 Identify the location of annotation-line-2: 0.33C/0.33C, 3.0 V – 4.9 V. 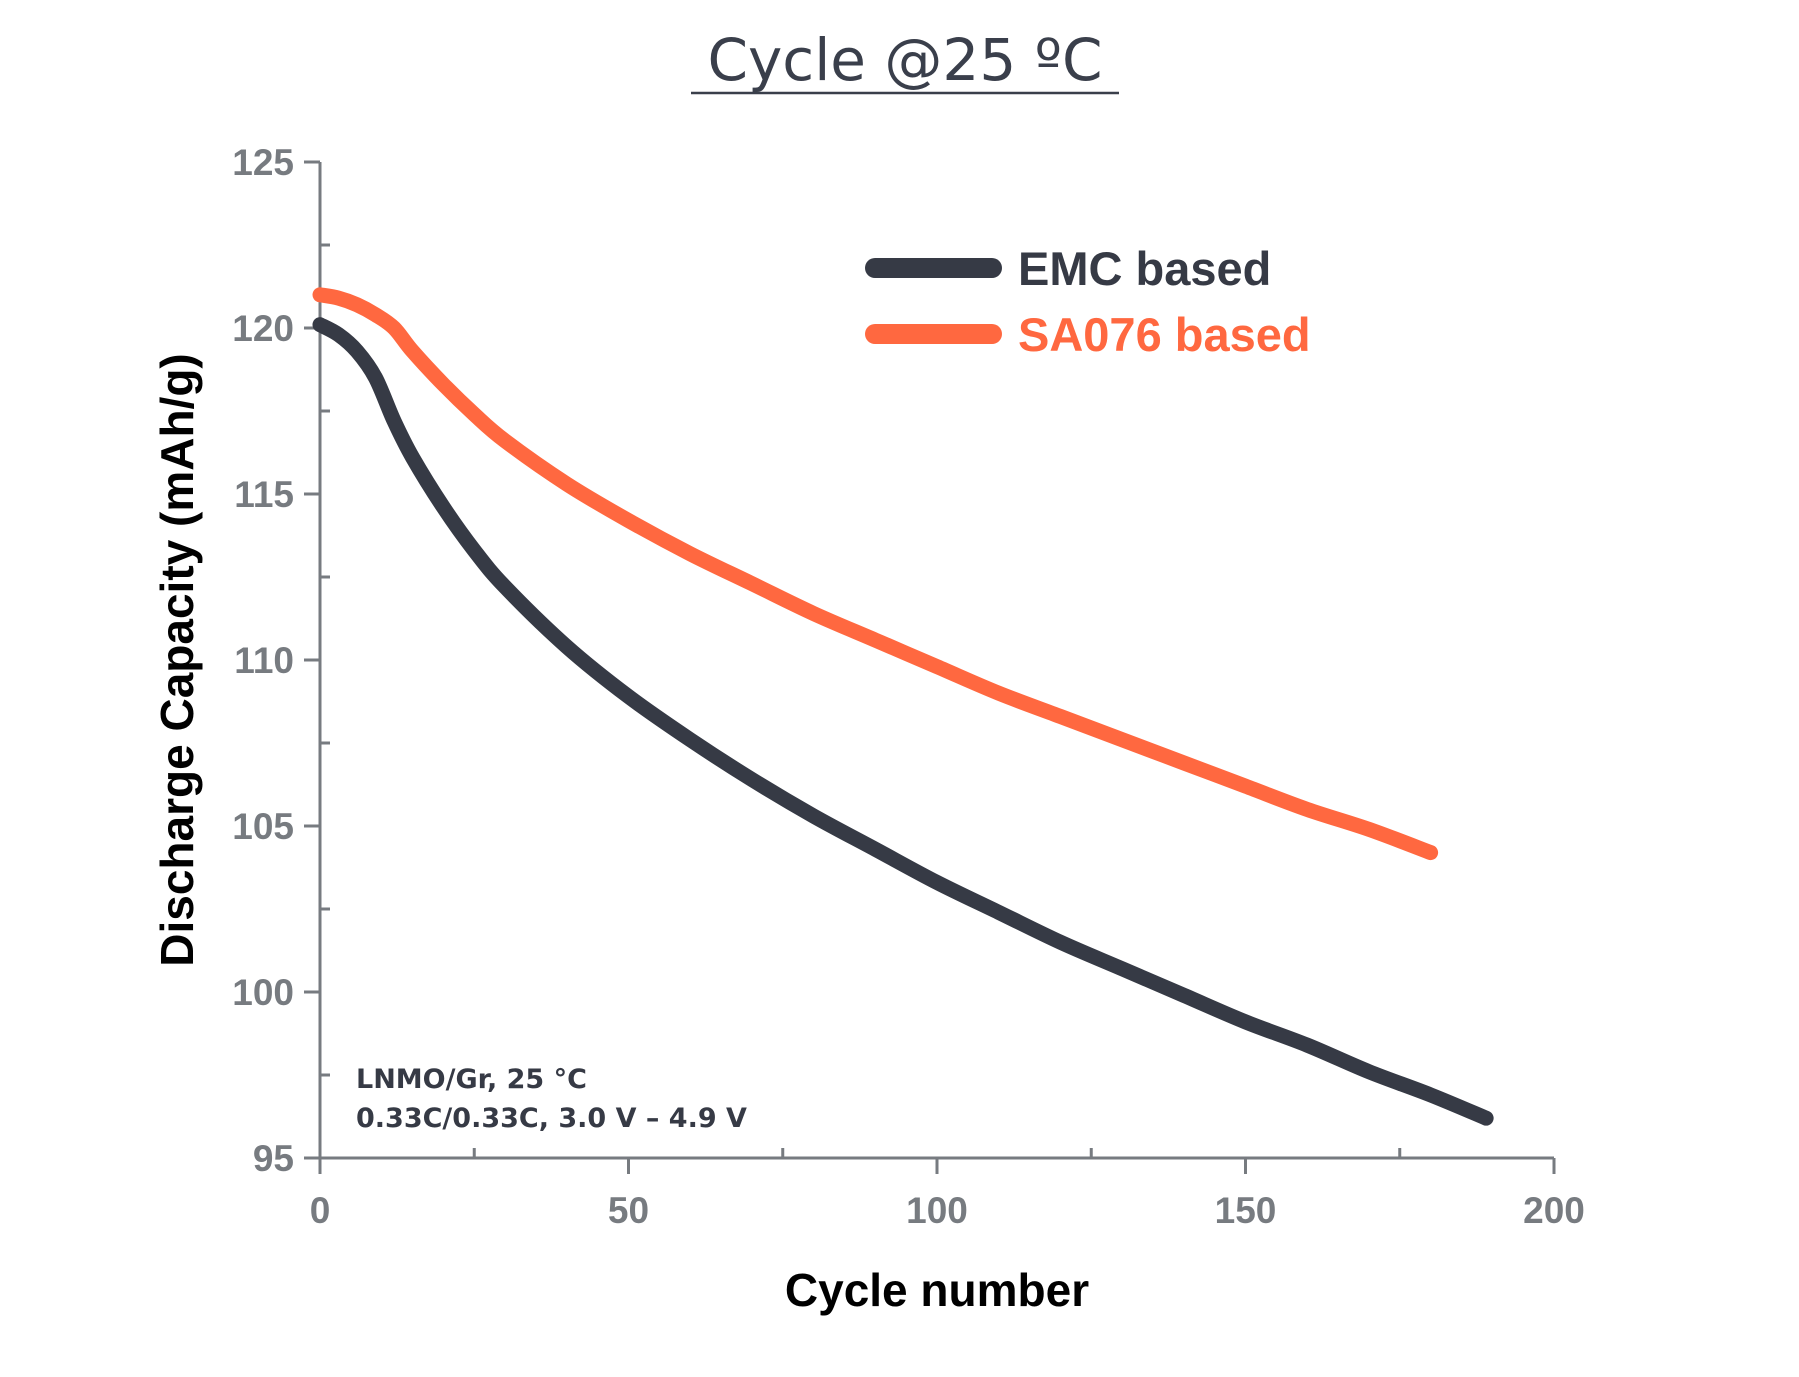
(551, 1118).